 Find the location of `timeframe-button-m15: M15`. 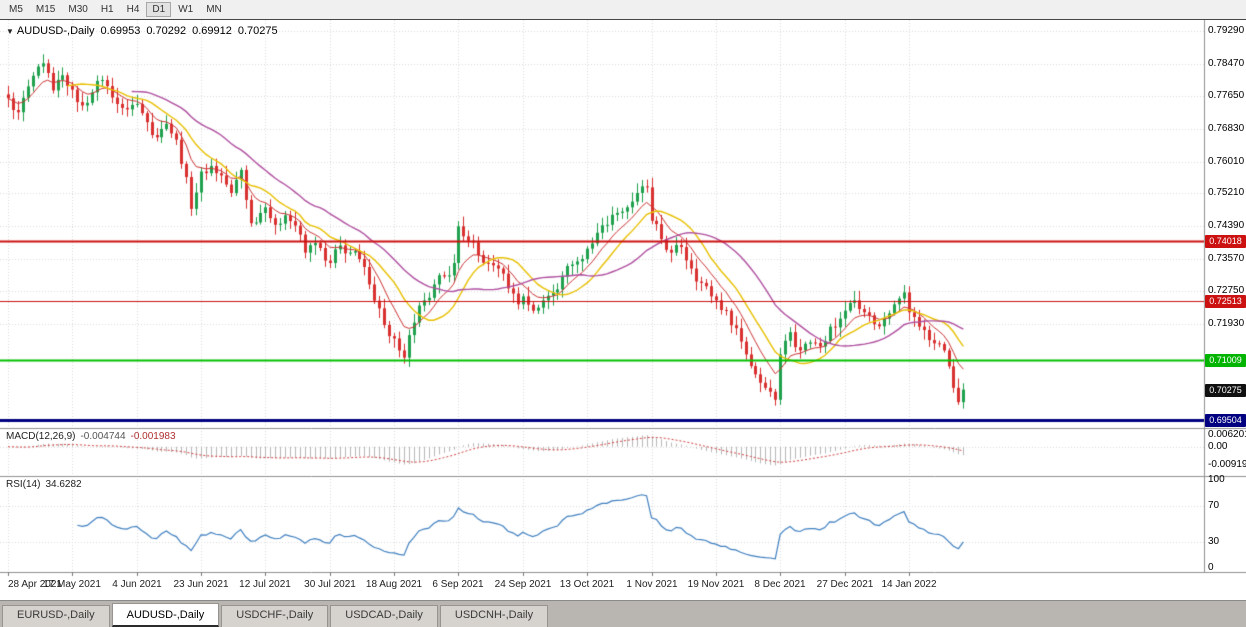

timeframe-button-m15: M15 is located at coordinates (45, 9).